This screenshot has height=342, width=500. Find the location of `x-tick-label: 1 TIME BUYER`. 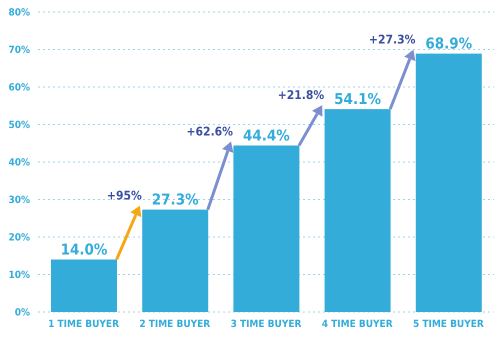

x-tick-label: 1 TIME BUYER is located at coordinates (84, 324).